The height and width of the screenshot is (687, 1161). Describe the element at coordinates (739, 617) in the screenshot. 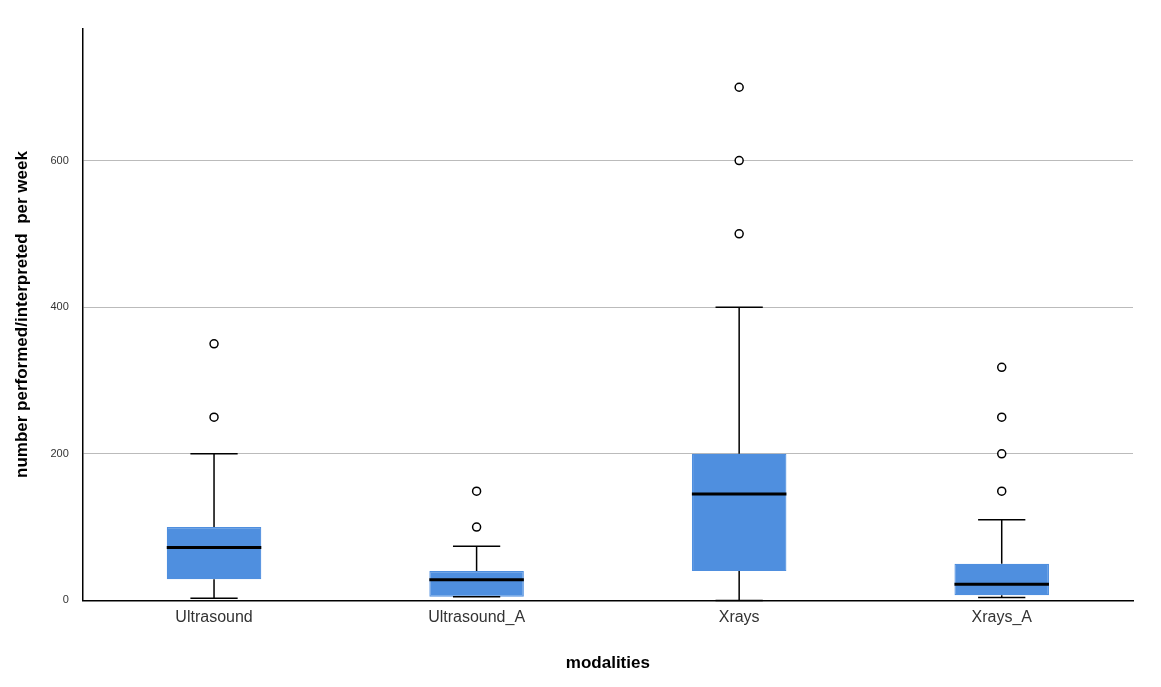

I see `x-tick-label: Xrays` at that location.